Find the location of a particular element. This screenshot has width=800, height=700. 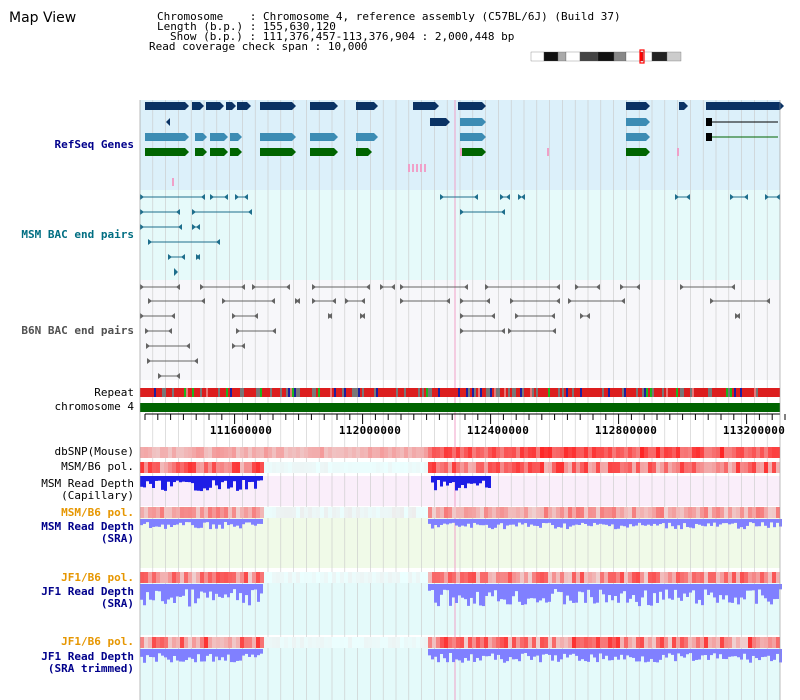

span-value: : 10,000 is located at coordinates (341, 46).